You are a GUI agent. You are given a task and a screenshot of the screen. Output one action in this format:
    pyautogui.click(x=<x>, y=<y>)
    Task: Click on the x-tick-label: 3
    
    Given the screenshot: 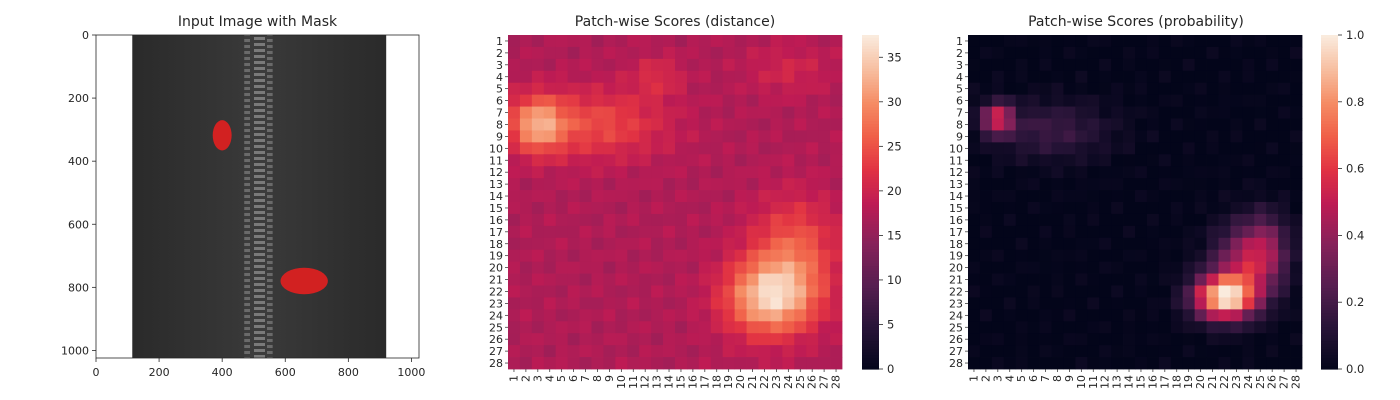 What is the action you would take?
    pyautogui.click(x=537, y=378)
    